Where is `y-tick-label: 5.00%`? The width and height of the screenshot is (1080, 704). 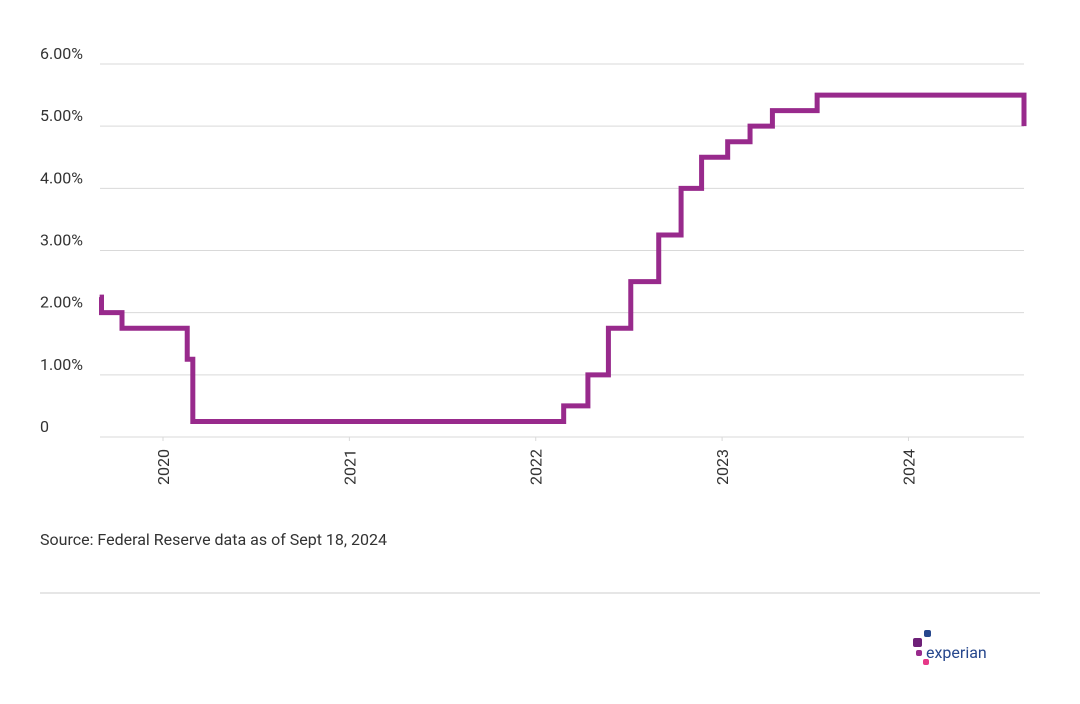 y-tick-label: 5.00% is located at coordinates (61, 115).